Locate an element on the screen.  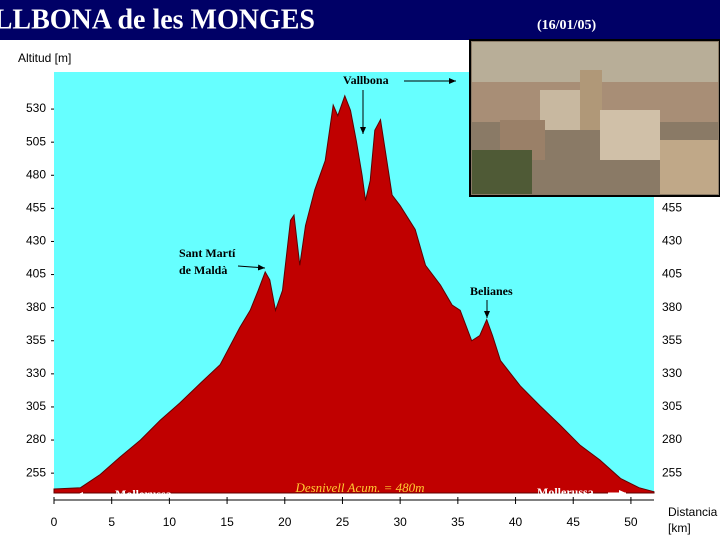
chart-title: VALLBONA de les MONGES is located at coordinates (157, 19).